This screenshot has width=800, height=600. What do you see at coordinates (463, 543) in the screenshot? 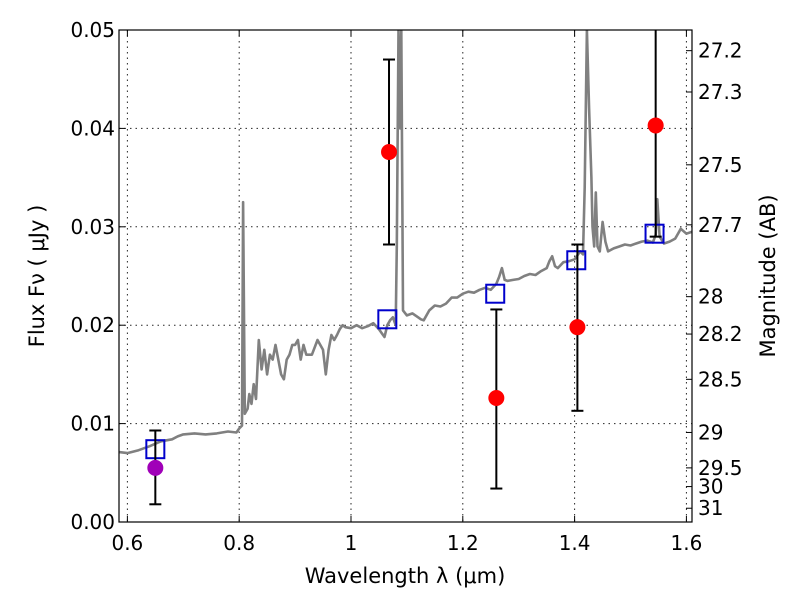
I see `x-tick-label: 1.2` at bounding box center [463, 543].